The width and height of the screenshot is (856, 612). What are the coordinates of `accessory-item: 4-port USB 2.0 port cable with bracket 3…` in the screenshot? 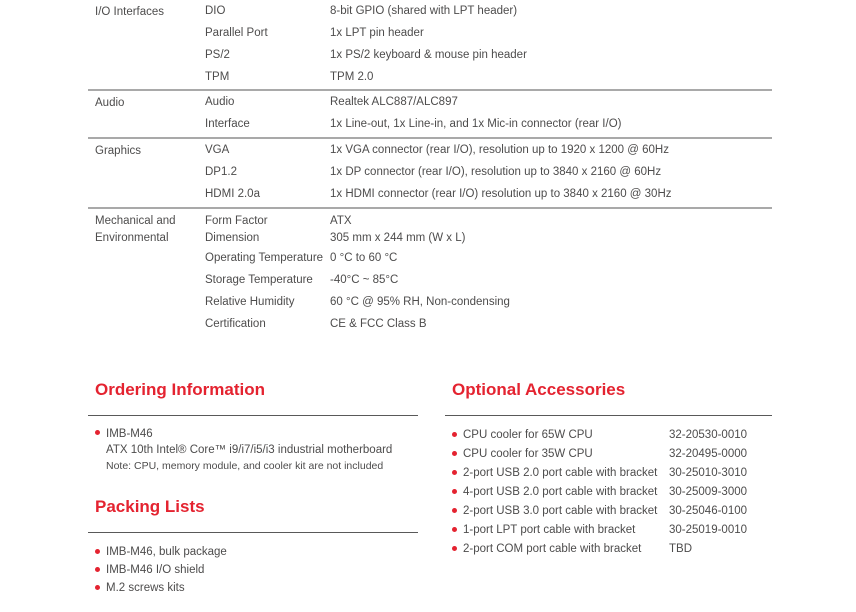 It's located at (608, 492).